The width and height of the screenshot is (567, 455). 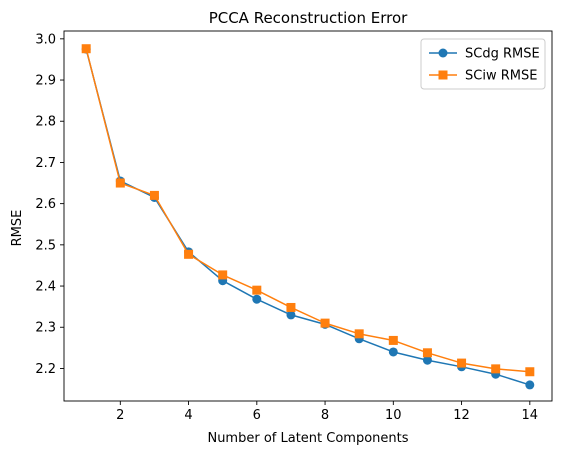 I want to click on legend-label-2: SCiw RMSE, so click(x=501, y=76).